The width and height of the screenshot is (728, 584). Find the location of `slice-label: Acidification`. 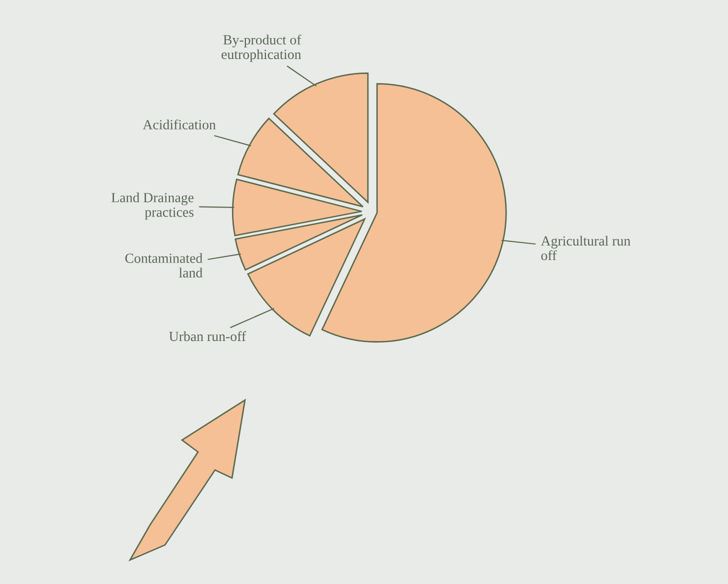

slice-label: Acidification is located at coordinates (179, 124).